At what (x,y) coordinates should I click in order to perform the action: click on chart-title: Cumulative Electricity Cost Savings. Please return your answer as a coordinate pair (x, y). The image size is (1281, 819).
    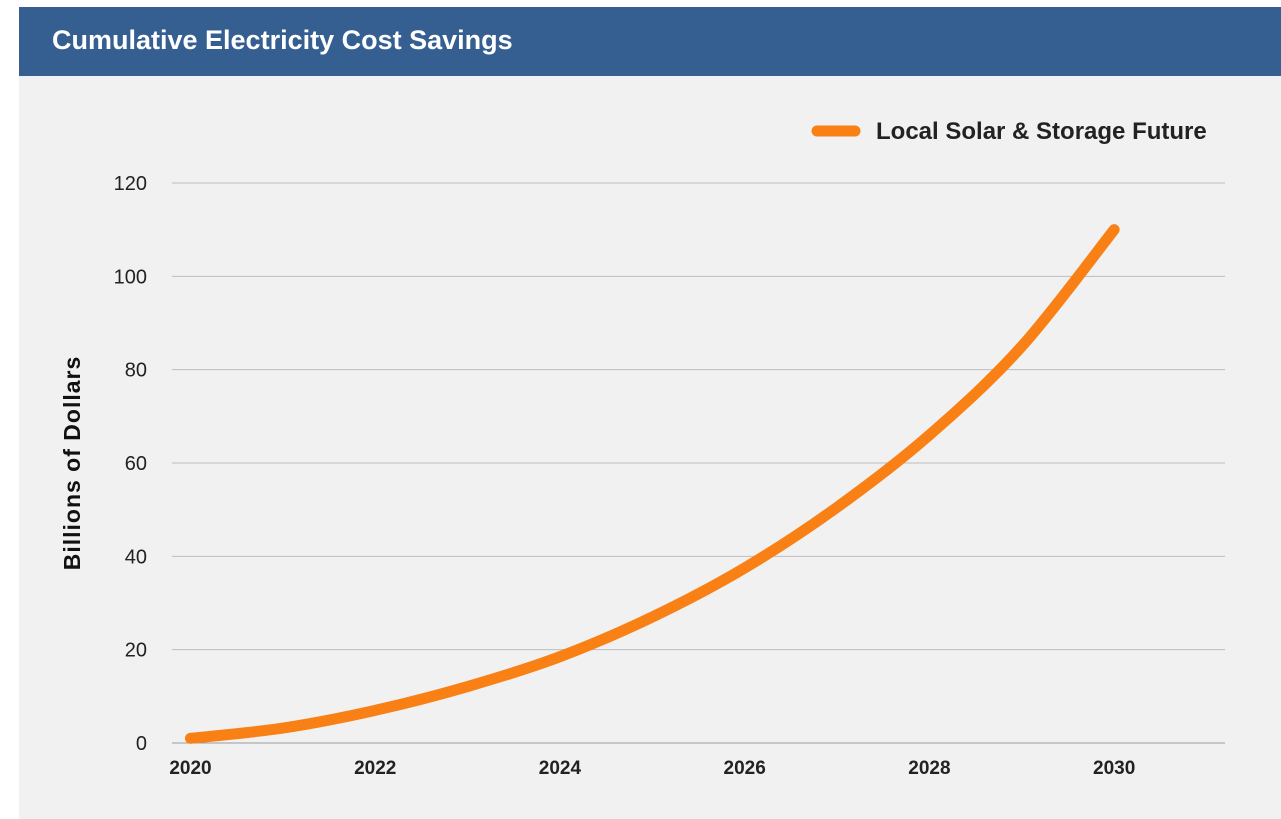
    Looking at the image, I should click on (282, 40).